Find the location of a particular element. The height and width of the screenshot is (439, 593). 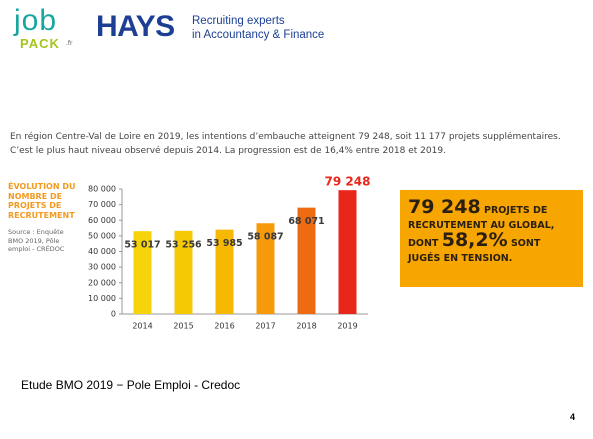

highlight-text: PROJETS DE RECRUTEMENT AU GLOBAL, DONT is located at coordinates (481, 227).